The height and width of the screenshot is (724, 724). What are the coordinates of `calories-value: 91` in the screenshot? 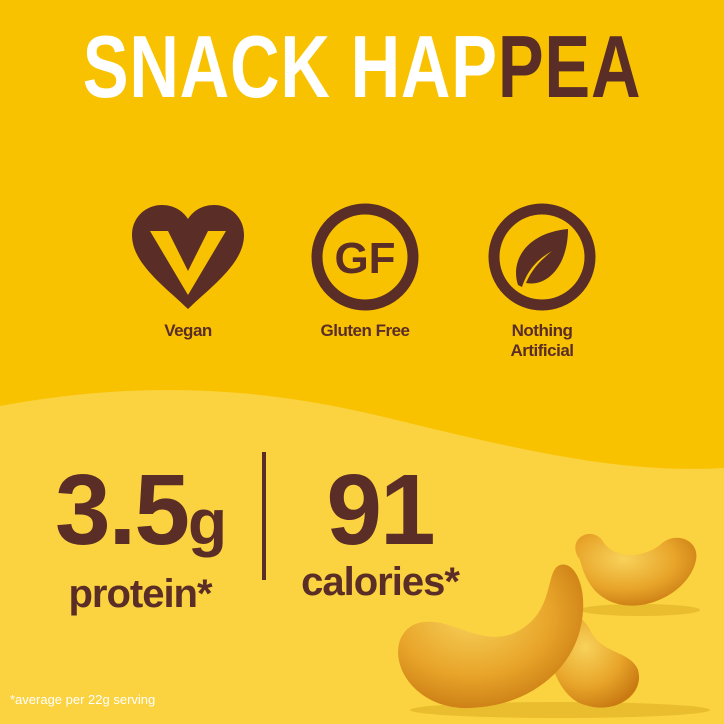 It's located at (380, 510).